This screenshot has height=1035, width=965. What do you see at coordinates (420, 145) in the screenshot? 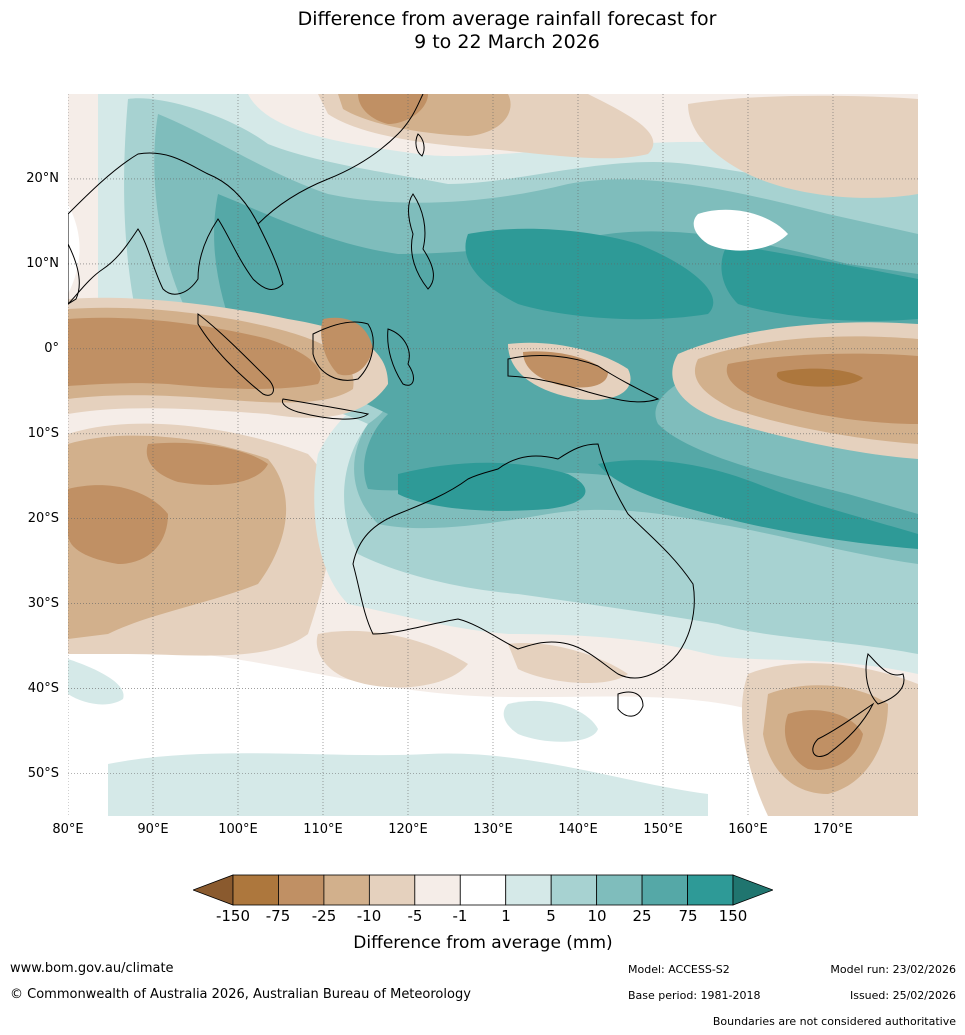
I see `coastline-taiwan` at bounding box center [420, 145].